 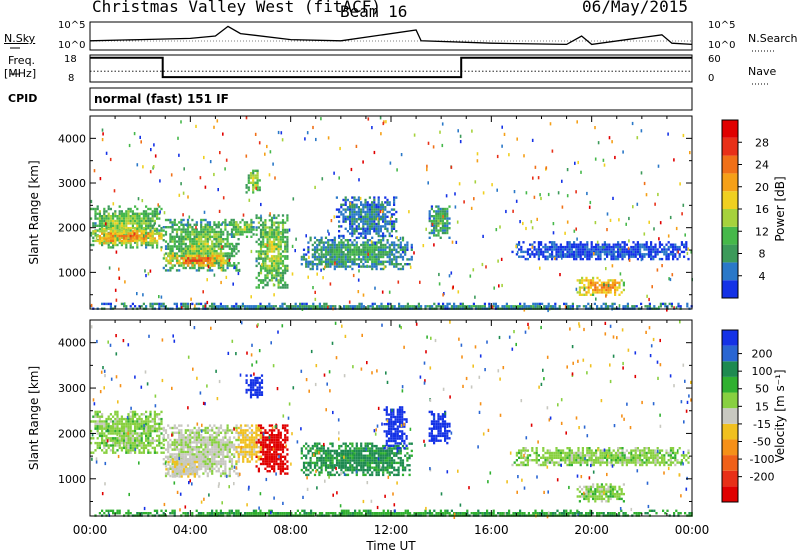 I want to click on cpid-value: normal (fast) 151 IF, so click(x=161, y=99).